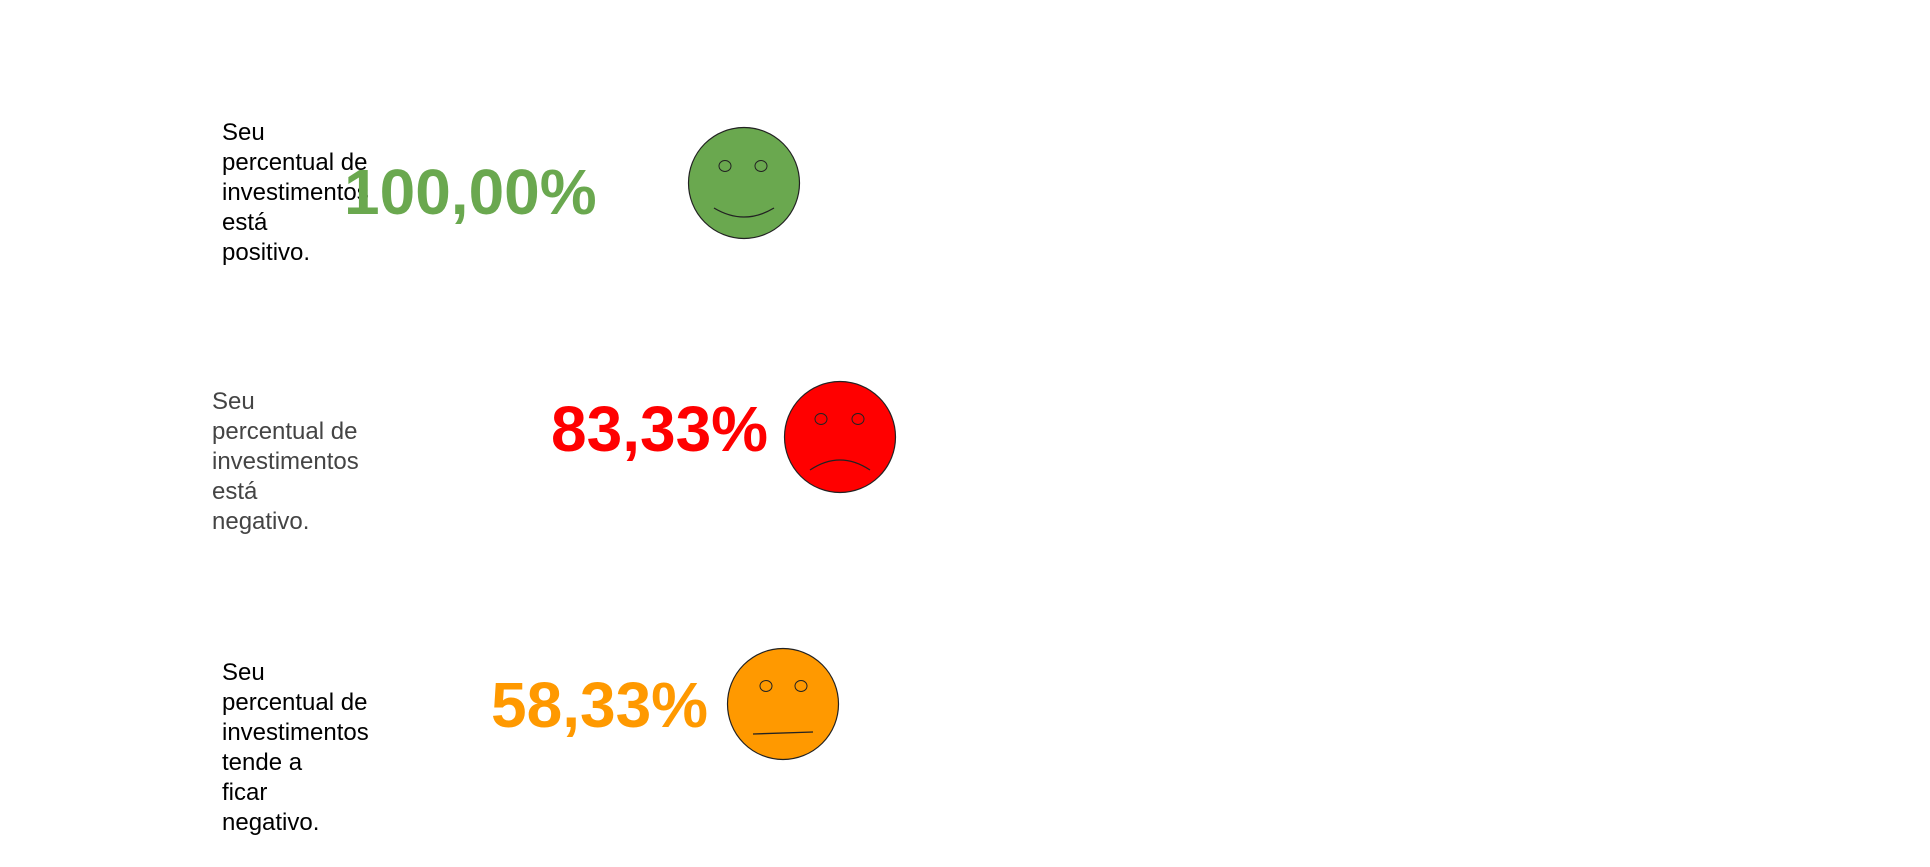  I want to click on neutral-face-icon, so click(783, 704).